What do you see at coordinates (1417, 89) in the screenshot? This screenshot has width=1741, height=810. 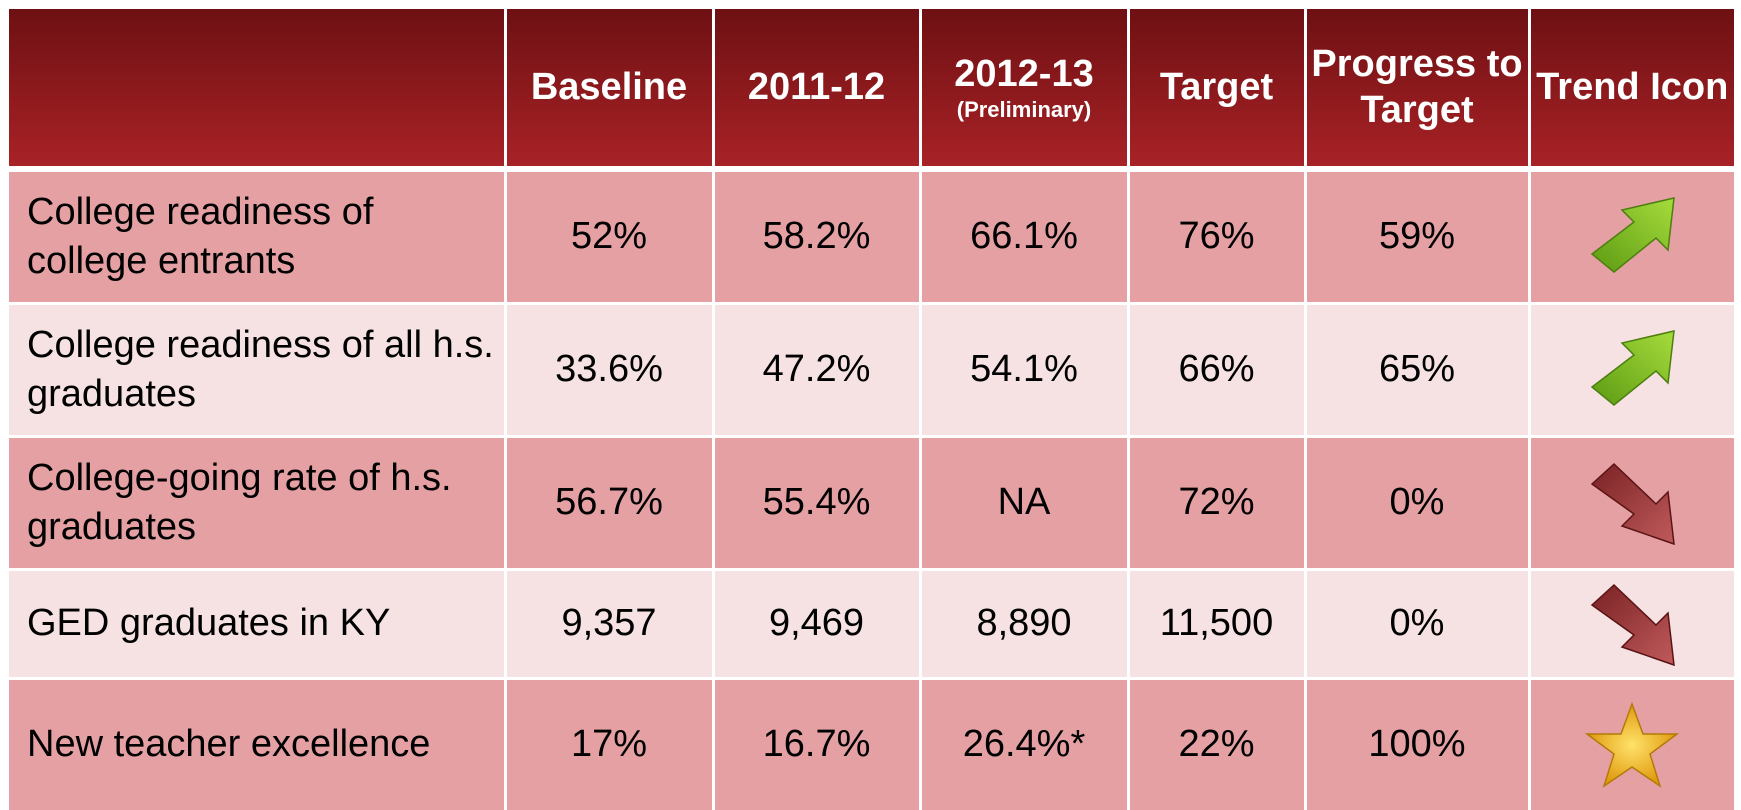 I see `header-cell: Progress to Target` at bounding box center [1417, 89].